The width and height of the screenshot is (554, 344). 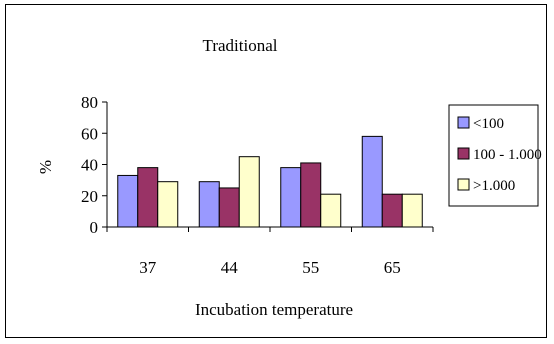 I want to click on bar--1-000-37, so click(x=168, y=204).